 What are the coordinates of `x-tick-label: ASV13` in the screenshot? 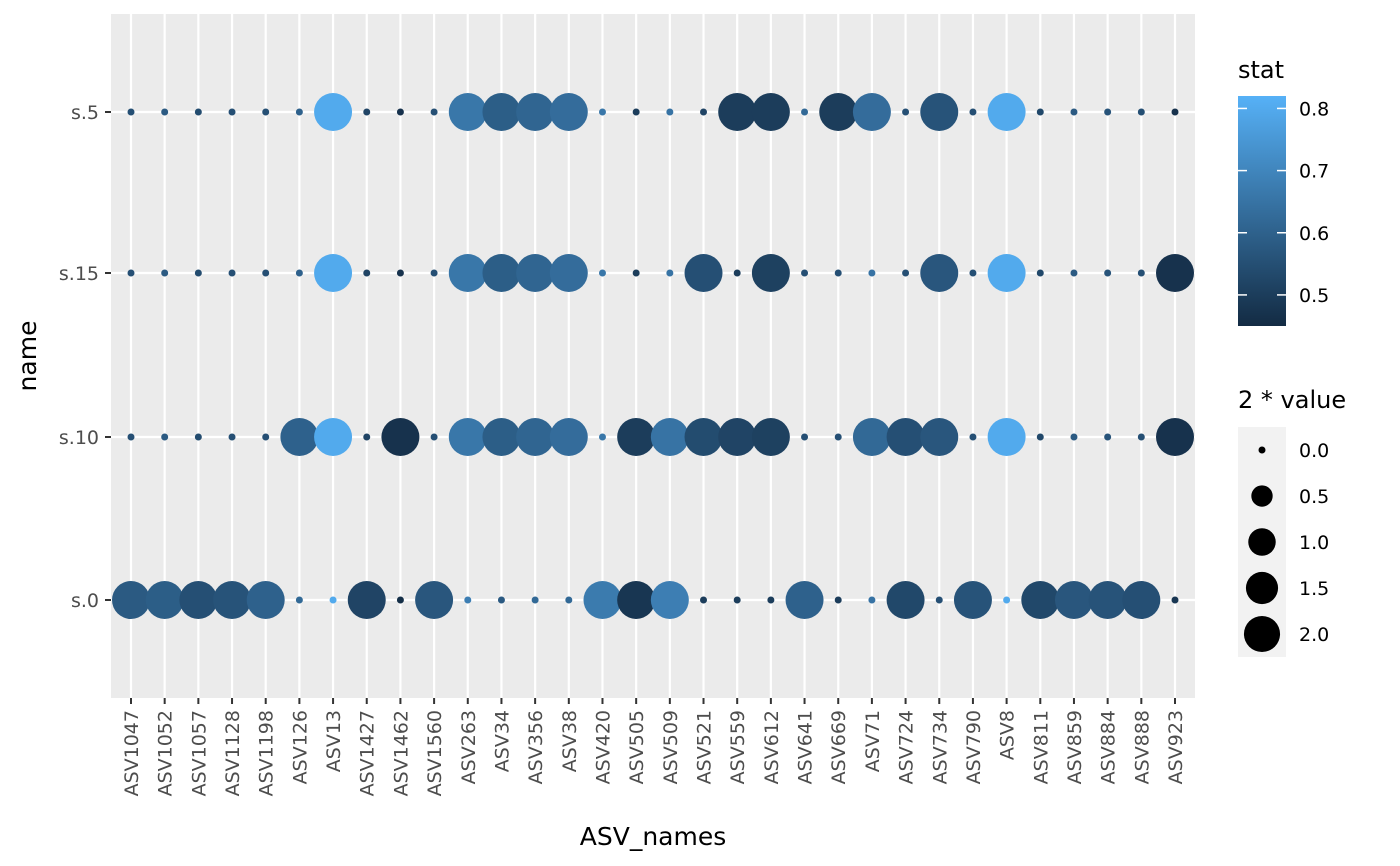 It's located at (334, 741).